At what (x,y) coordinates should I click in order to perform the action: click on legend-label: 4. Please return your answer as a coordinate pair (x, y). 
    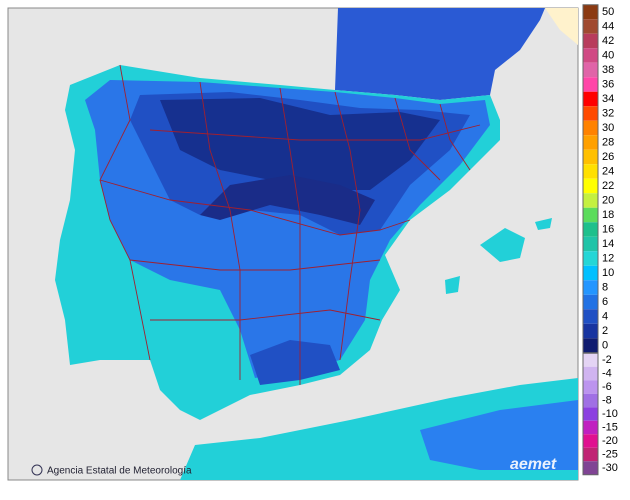
    Looking at the image, I should click on (605, 316).